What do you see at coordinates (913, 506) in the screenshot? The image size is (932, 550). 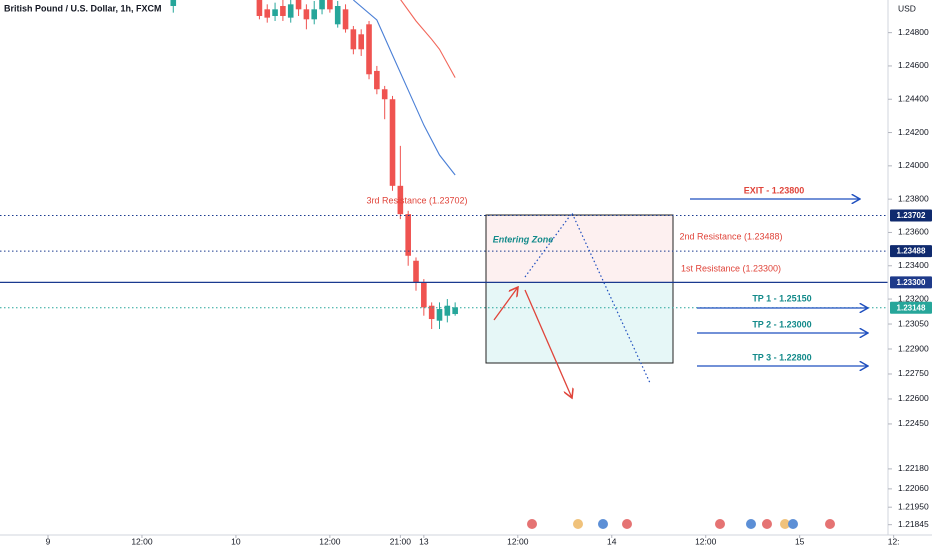 I see `y-tick-label: 1.21950` at bounding box center [913, 506].